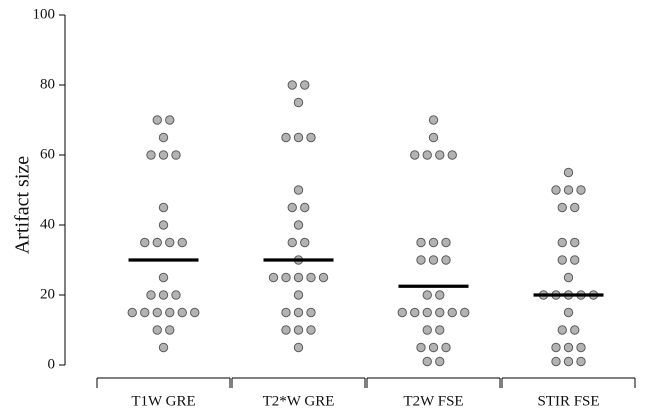 Image resolution: width=650 pixels, height=411 pixels. What do you see at coordinates (366, 277) in the screenshot?
I see `mean-lines` at bounding box center [366, 277].